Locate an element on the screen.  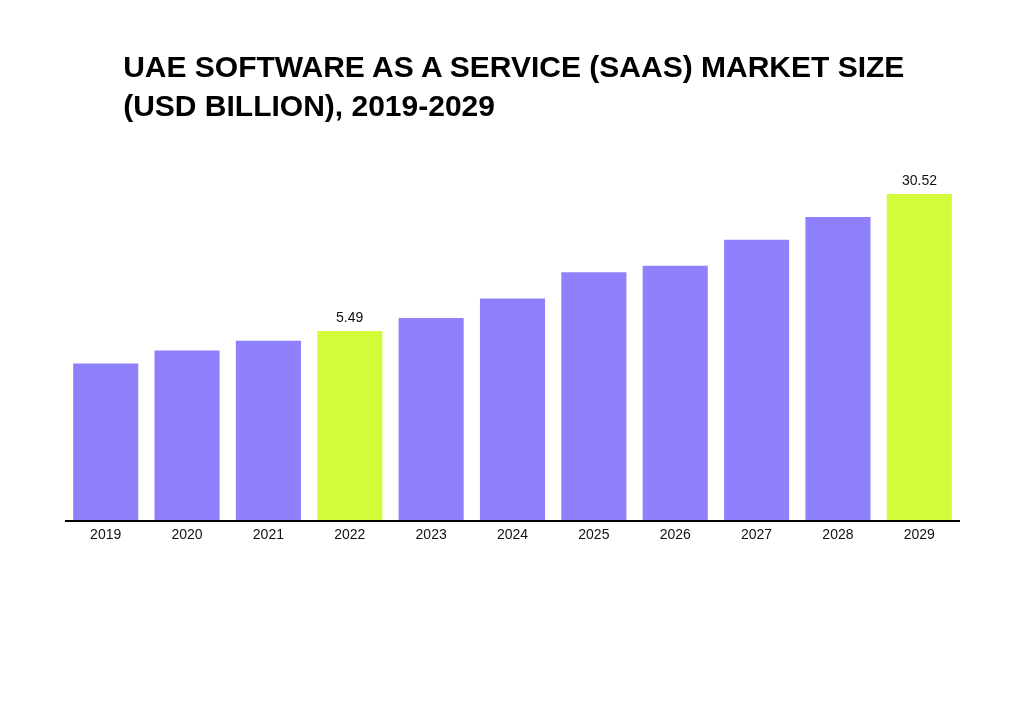
x-tick-label: 2029 is located at coordinates (919, 533).